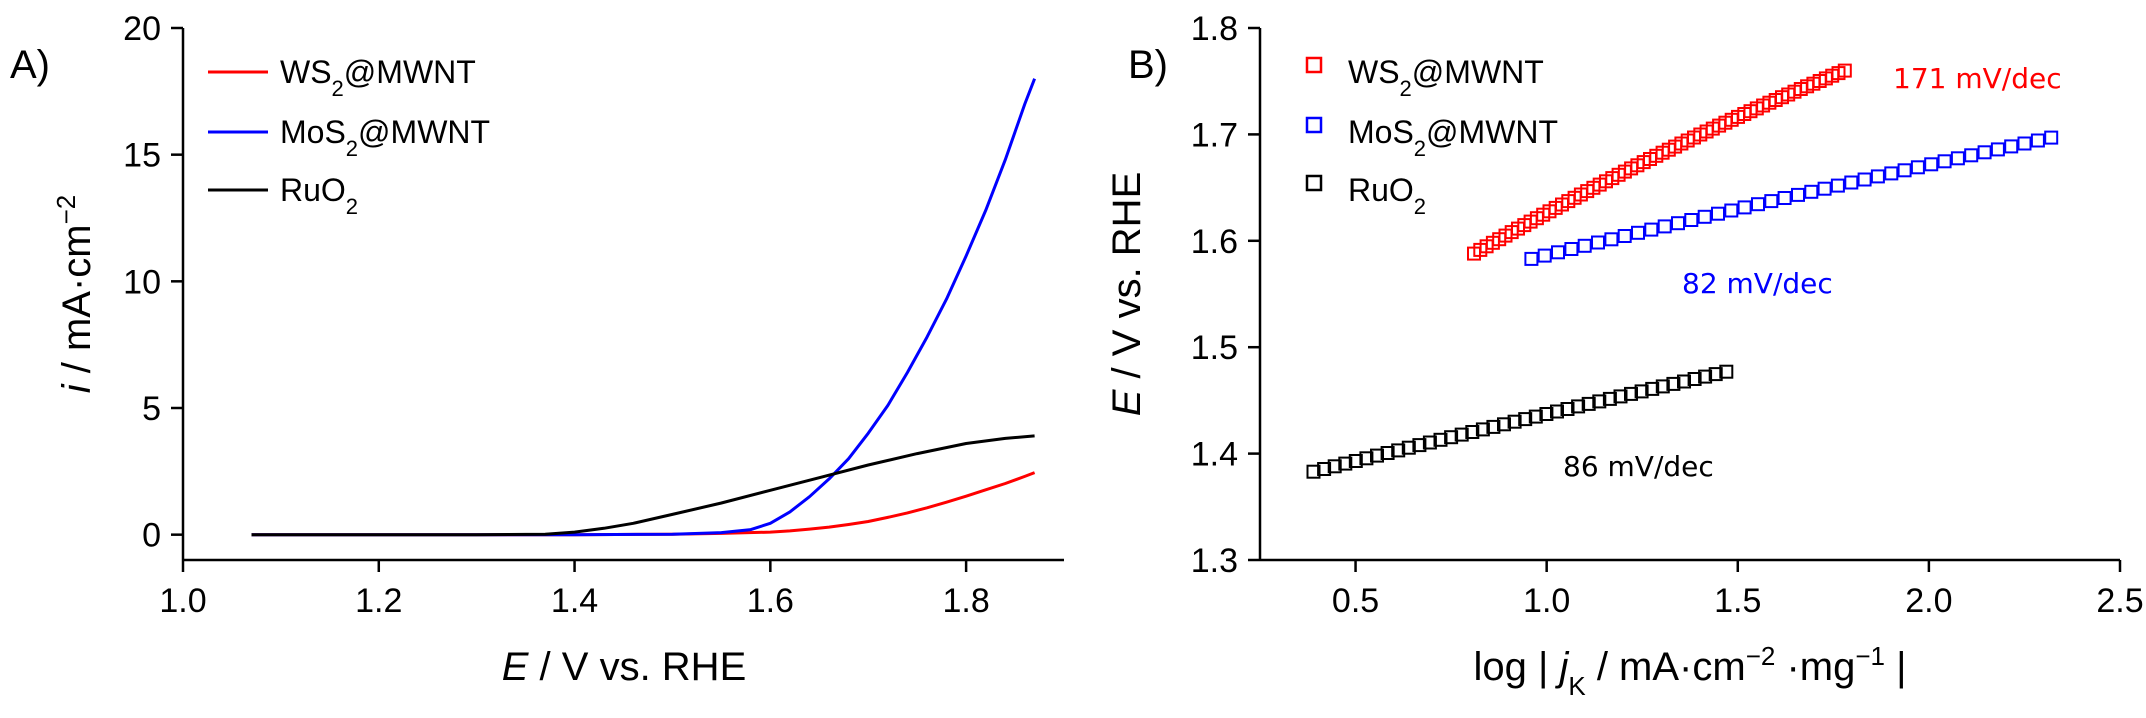 The height and width of the screenshot is (718, 2146). I want to click on panel-b-x-tick-label: 1.0, so click(1546, 601).